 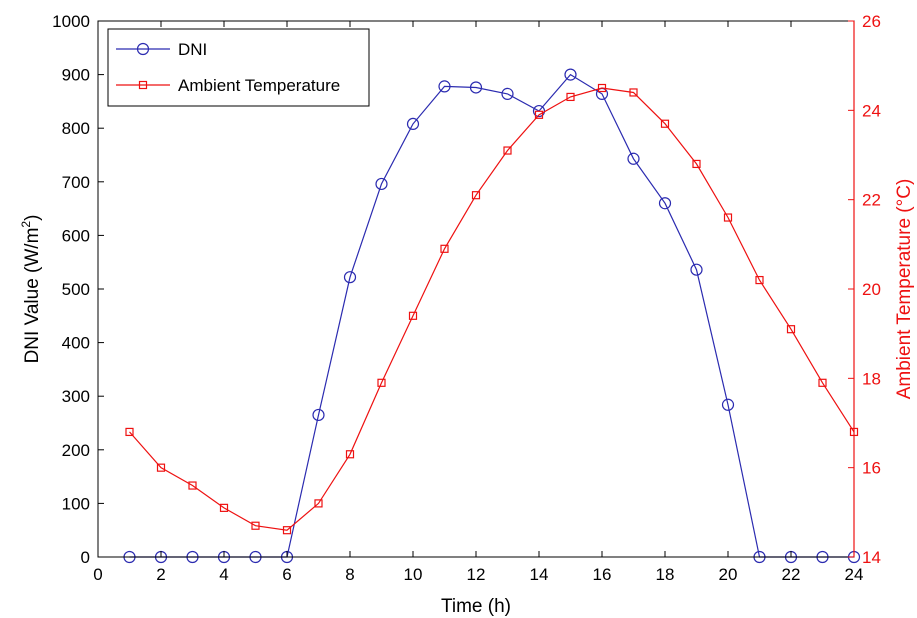 What do you see at coordinates (871, 557) in the screenshot?
I see `y-right-tick-label: 14` at bounding box center [871, 557].